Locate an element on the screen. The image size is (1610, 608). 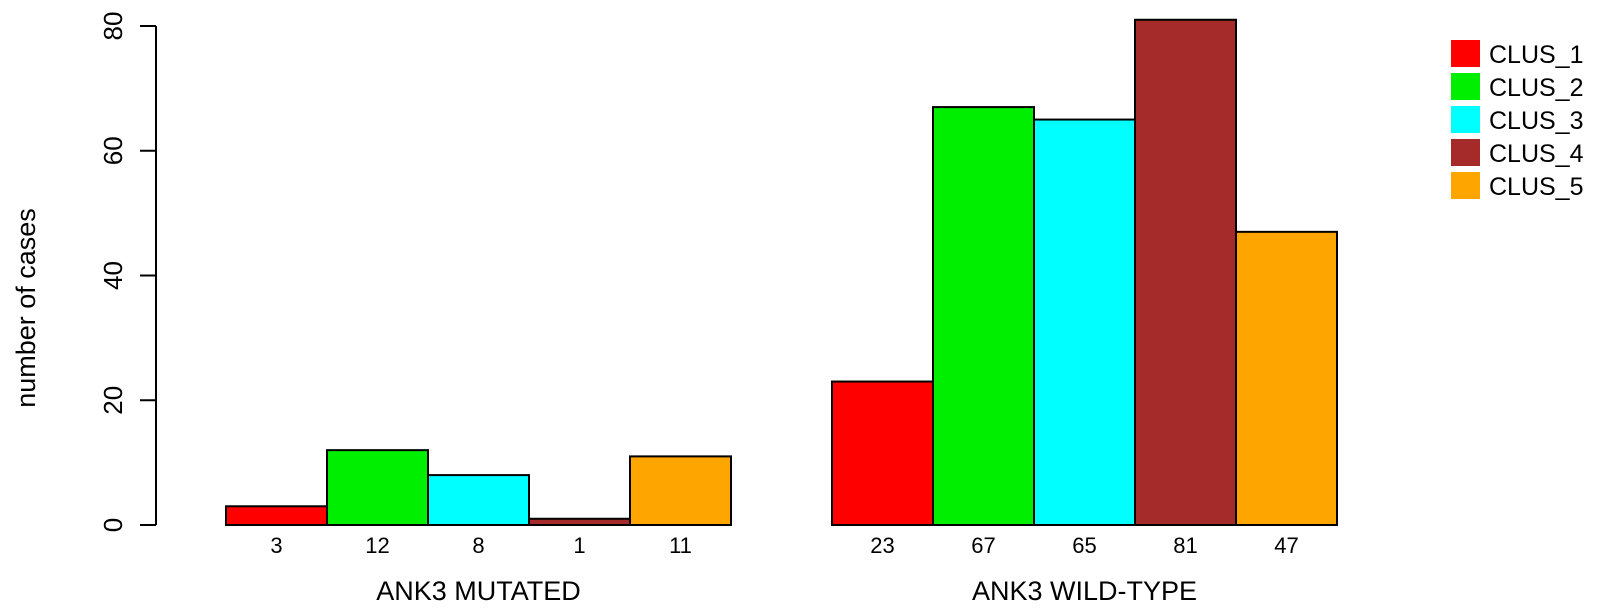
bar-value-label: 3 is located at coordinates (276, 545).